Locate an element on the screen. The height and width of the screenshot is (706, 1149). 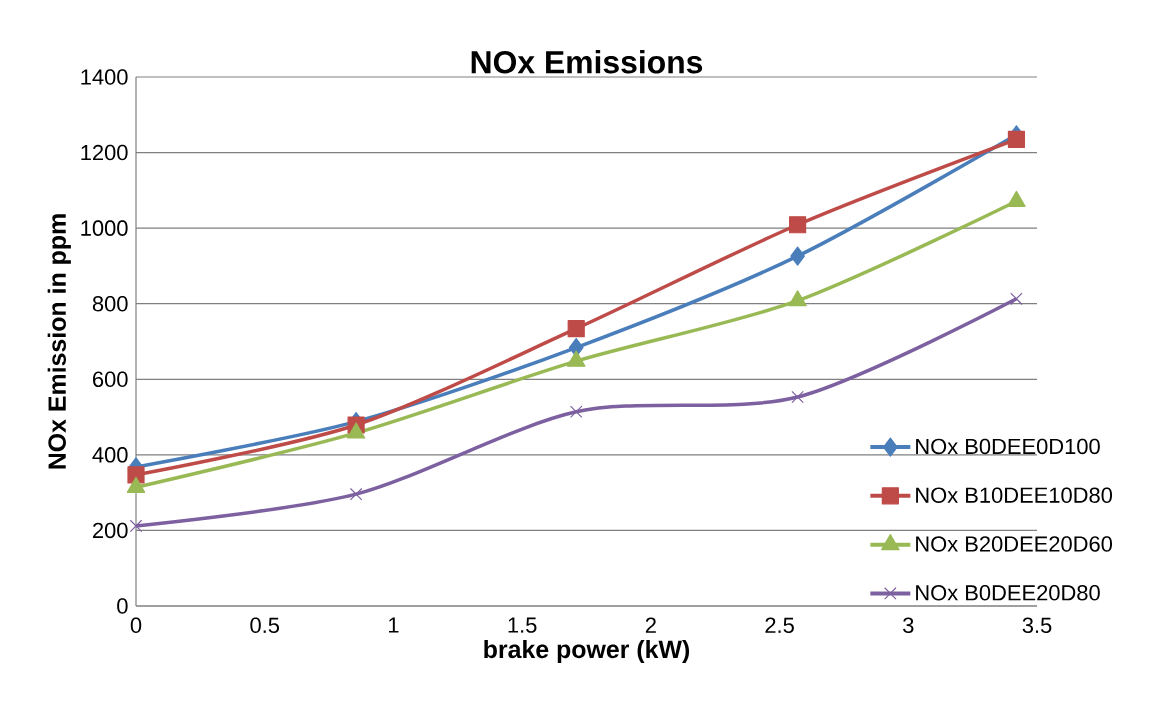
y-tick-label: 800 is located at coordinates (110, 303).